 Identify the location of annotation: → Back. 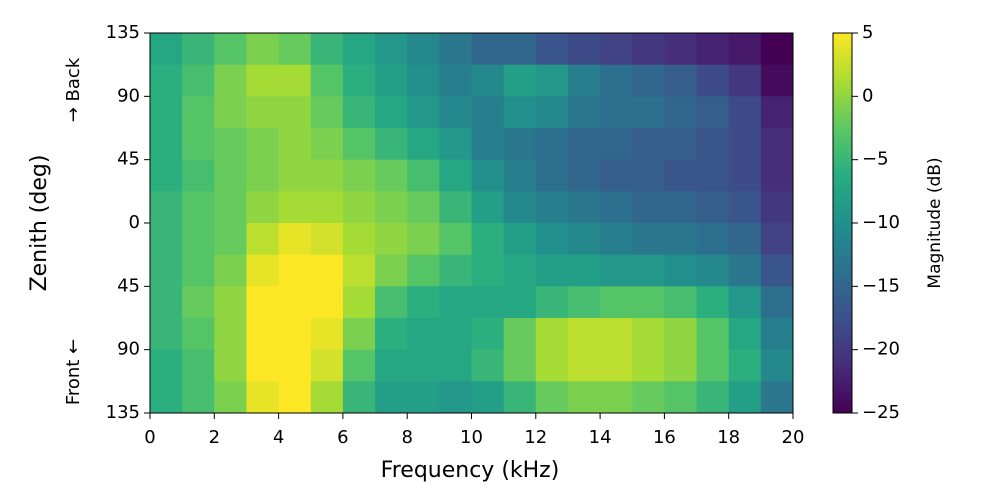
(73, 89).